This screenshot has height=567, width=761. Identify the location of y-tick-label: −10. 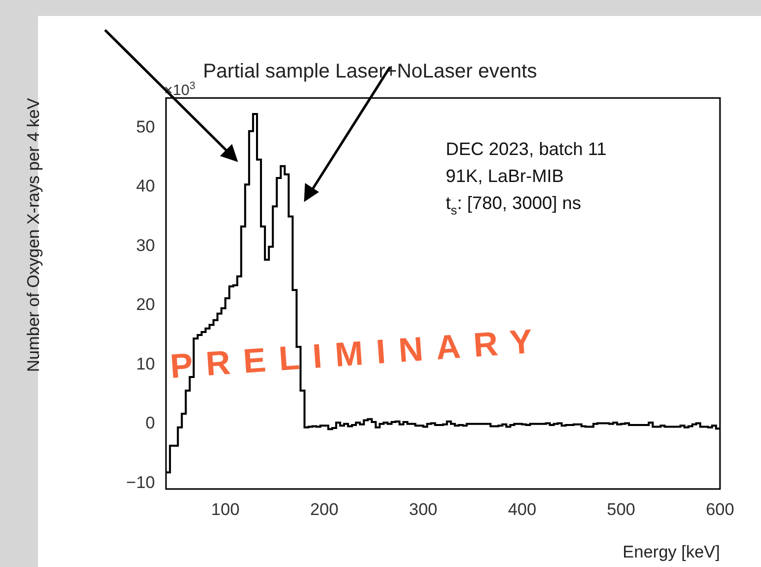
(140, 482).